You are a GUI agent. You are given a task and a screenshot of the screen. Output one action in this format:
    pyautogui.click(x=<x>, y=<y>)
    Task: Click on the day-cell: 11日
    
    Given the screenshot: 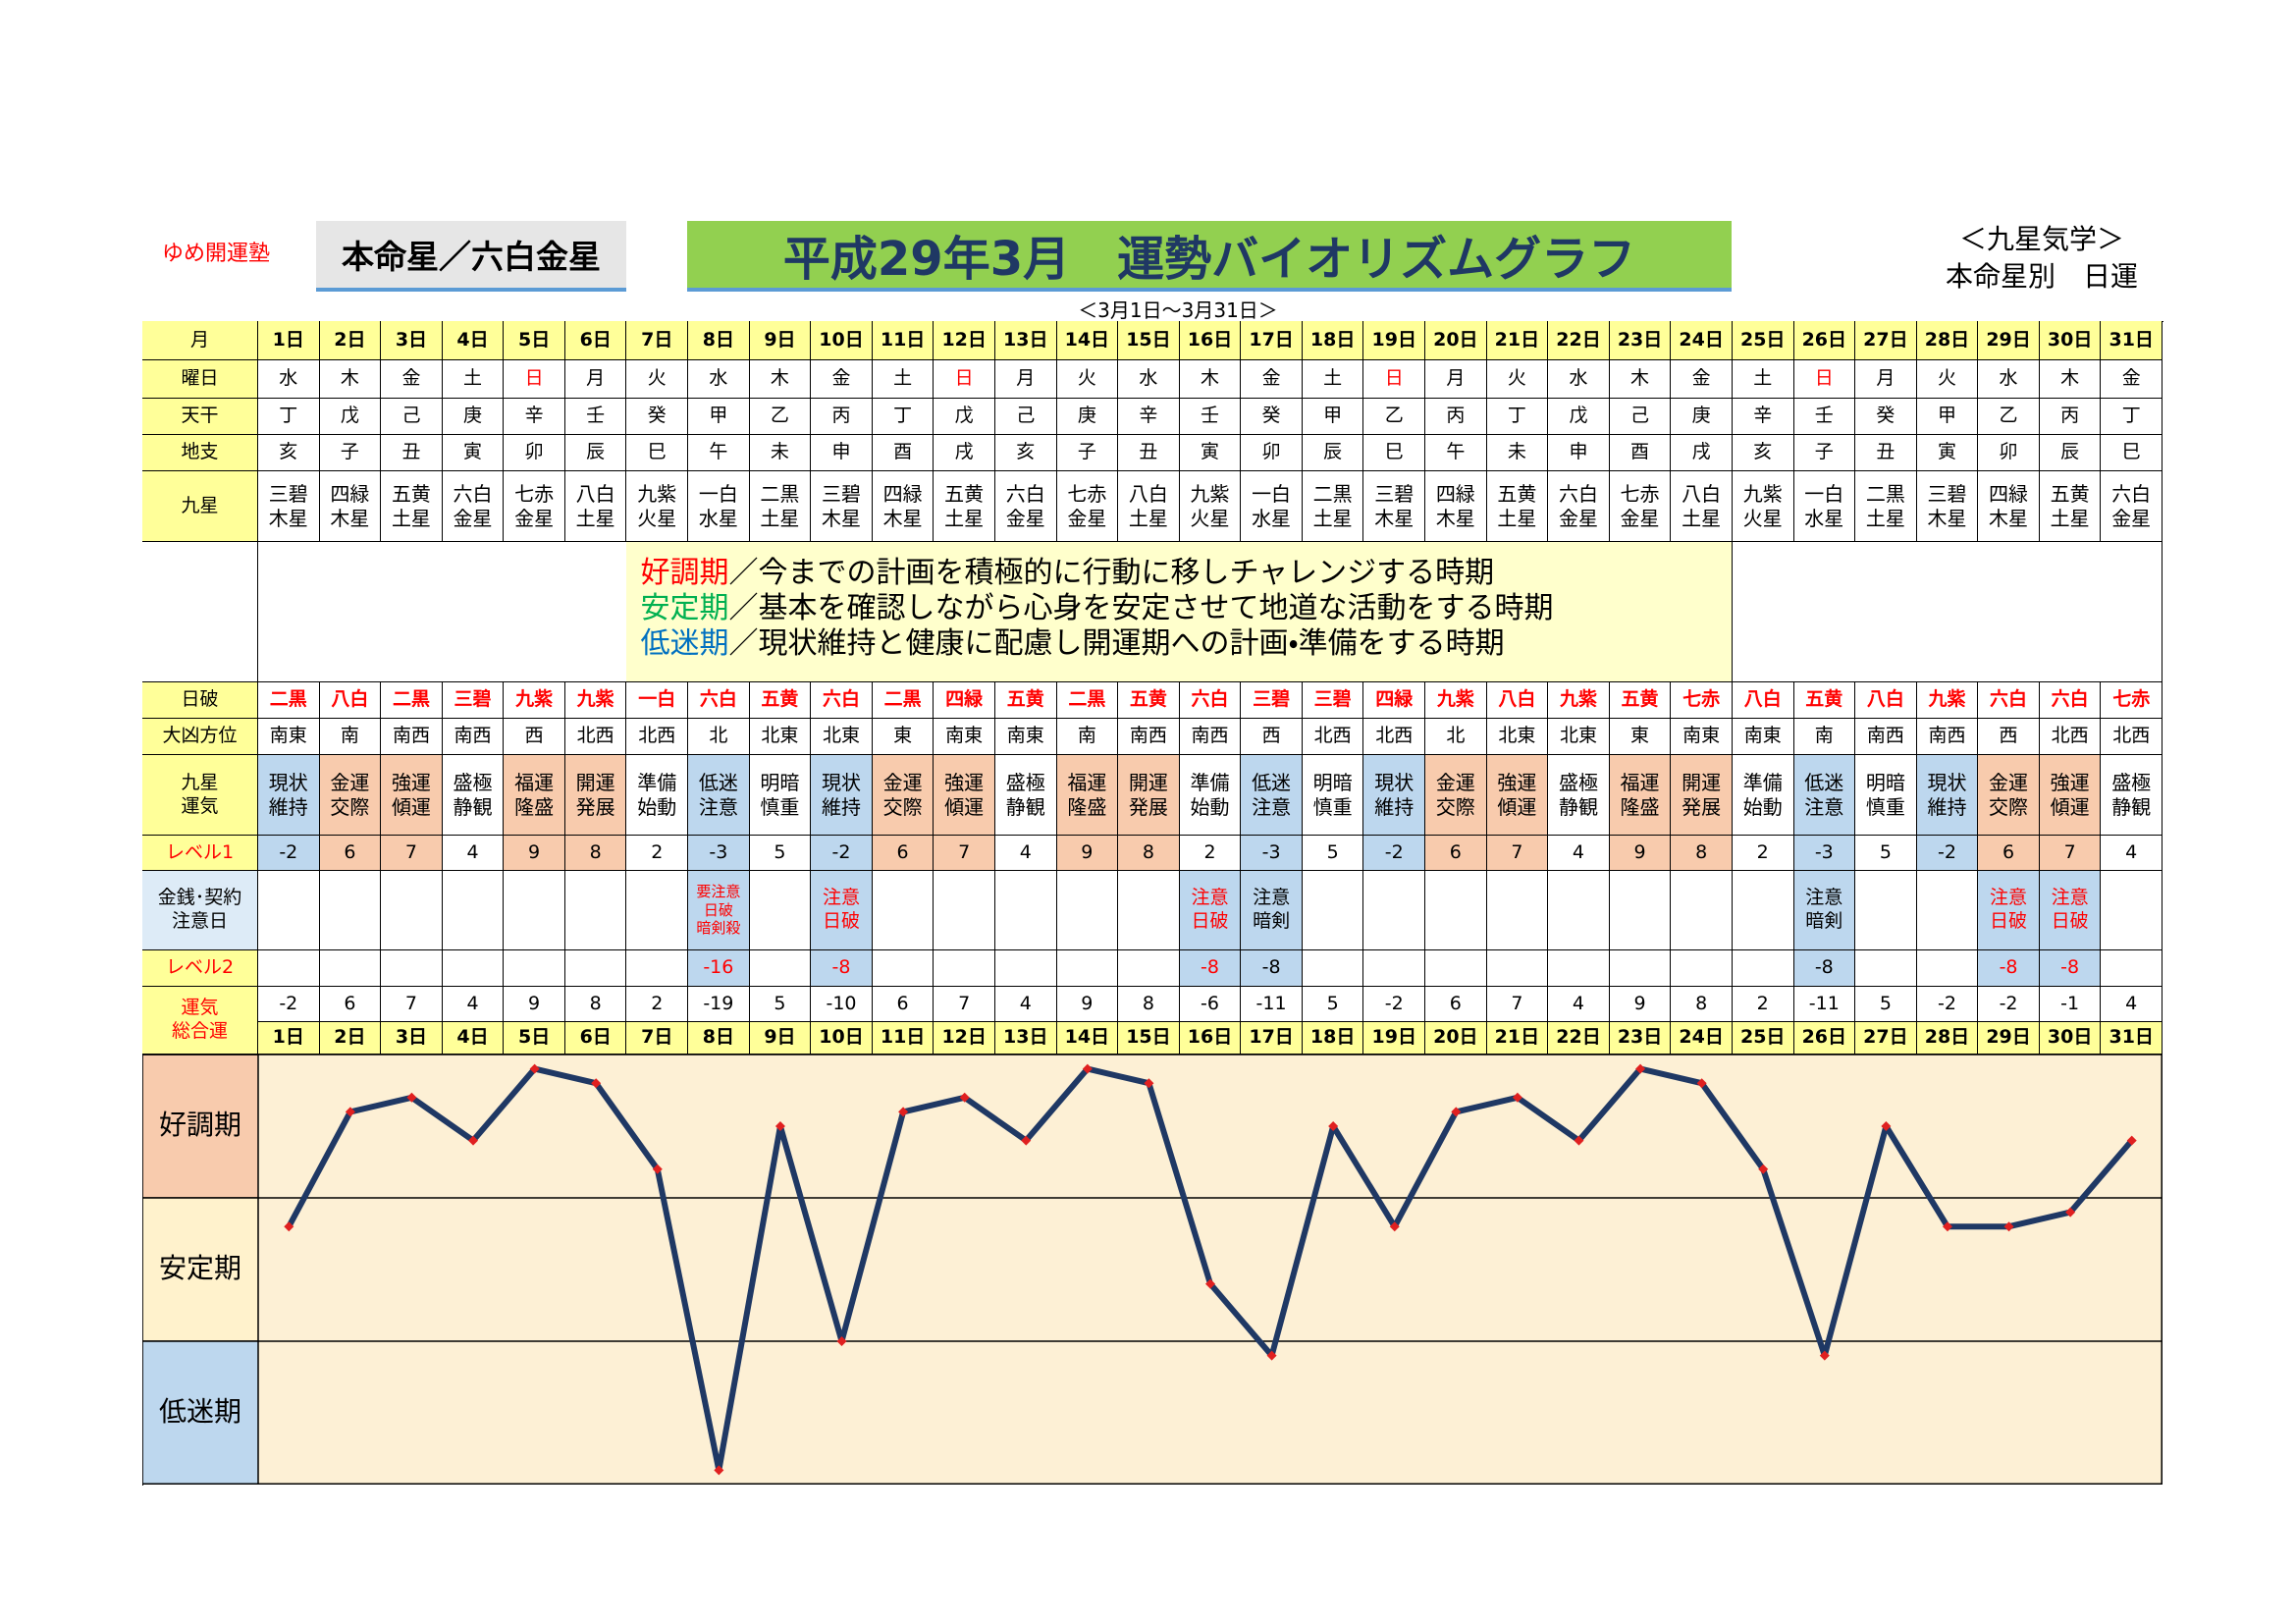 What is the action you would take?
    pyautogui.click(x=903, y=1038)
    